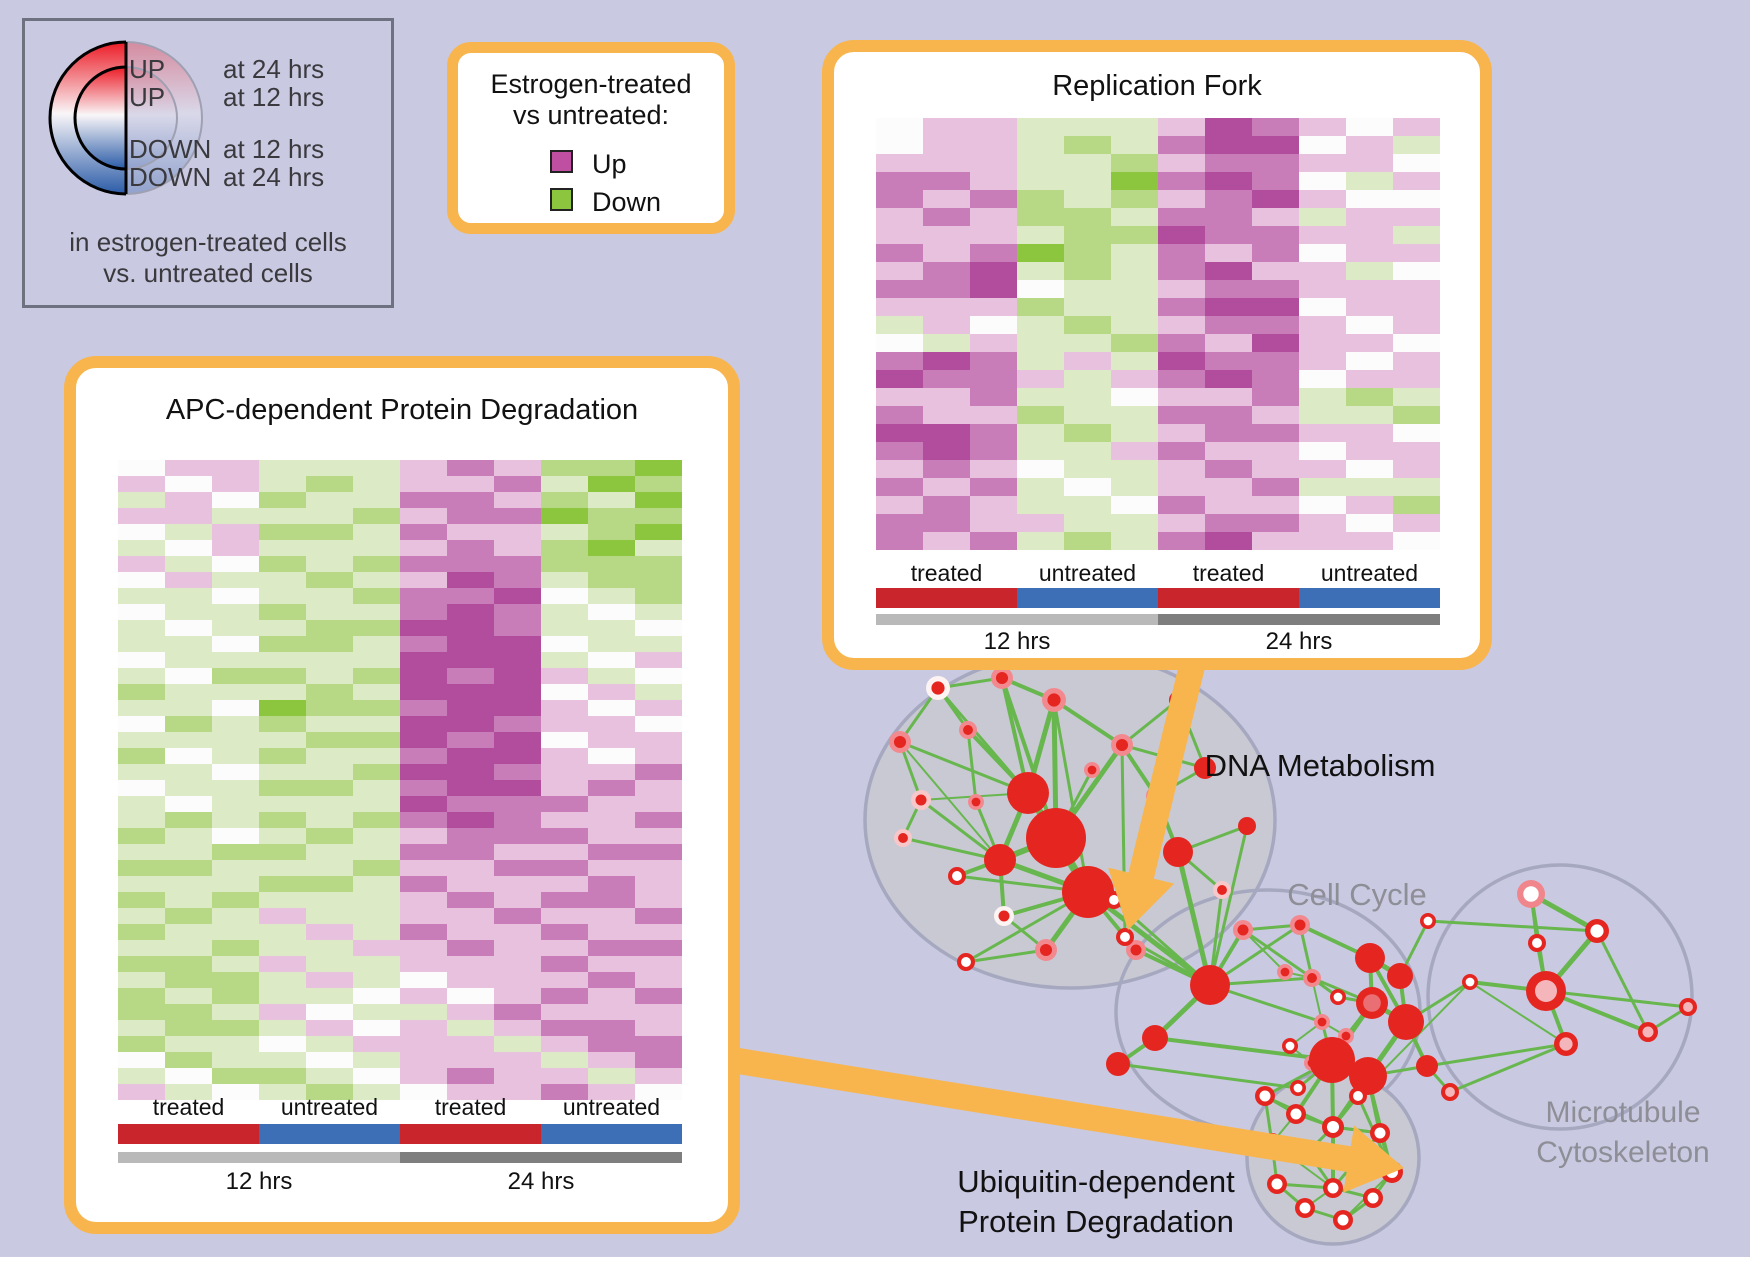 Image resolution: width=1750 pixels, height=1279 pixels. I want to click on condition-bar, so click(188, 1134).